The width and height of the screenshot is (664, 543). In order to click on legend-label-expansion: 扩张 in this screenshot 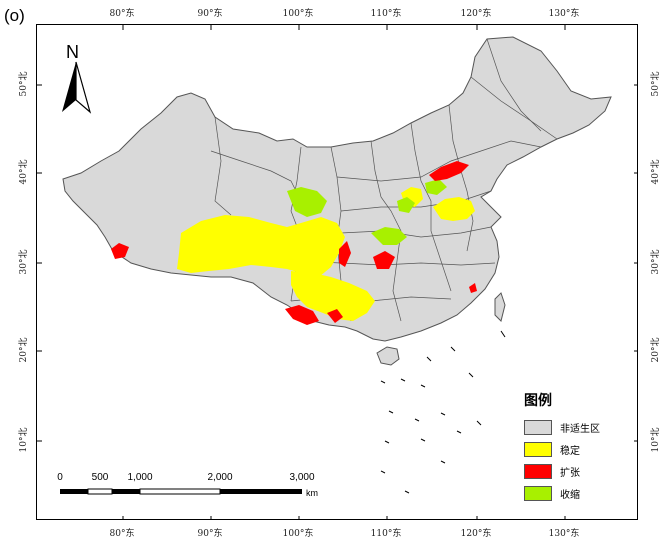, I will do `click(570, 473)`.